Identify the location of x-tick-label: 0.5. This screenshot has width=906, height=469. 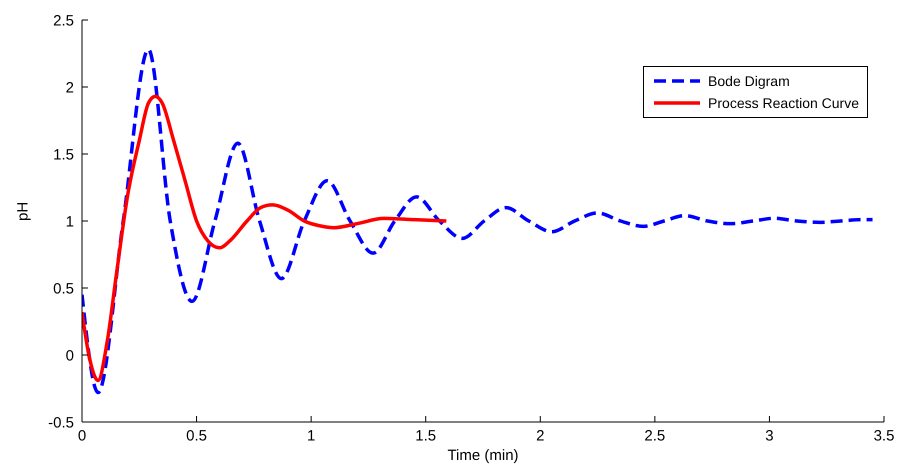
(196, 436).